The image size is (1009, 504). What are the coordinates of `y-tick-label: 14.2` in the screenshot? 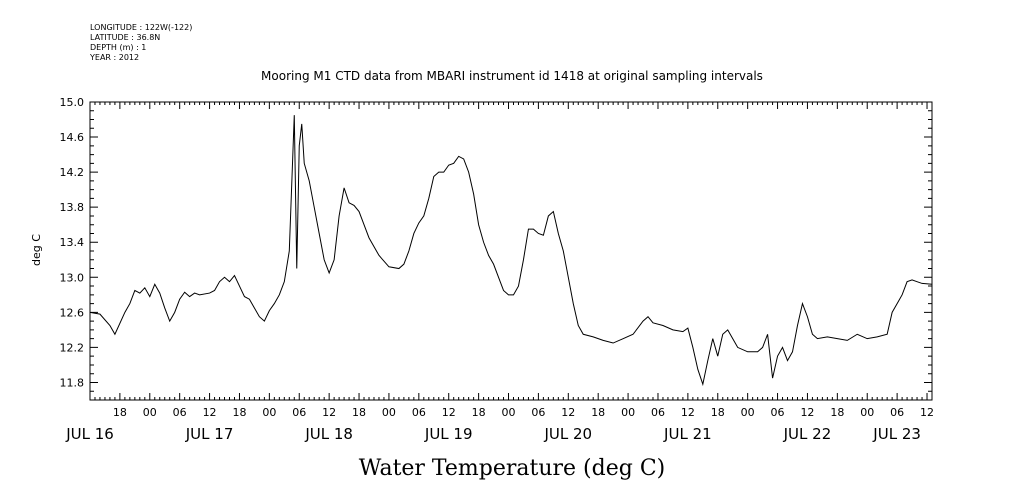 It's located at (72, 172).